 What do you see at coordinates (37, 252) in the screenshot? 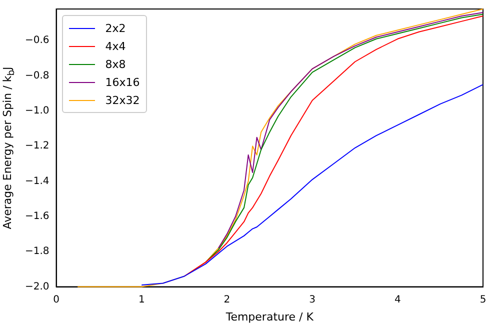
I see `y-tick-label: −1.8` at bounding box center [37, 252].